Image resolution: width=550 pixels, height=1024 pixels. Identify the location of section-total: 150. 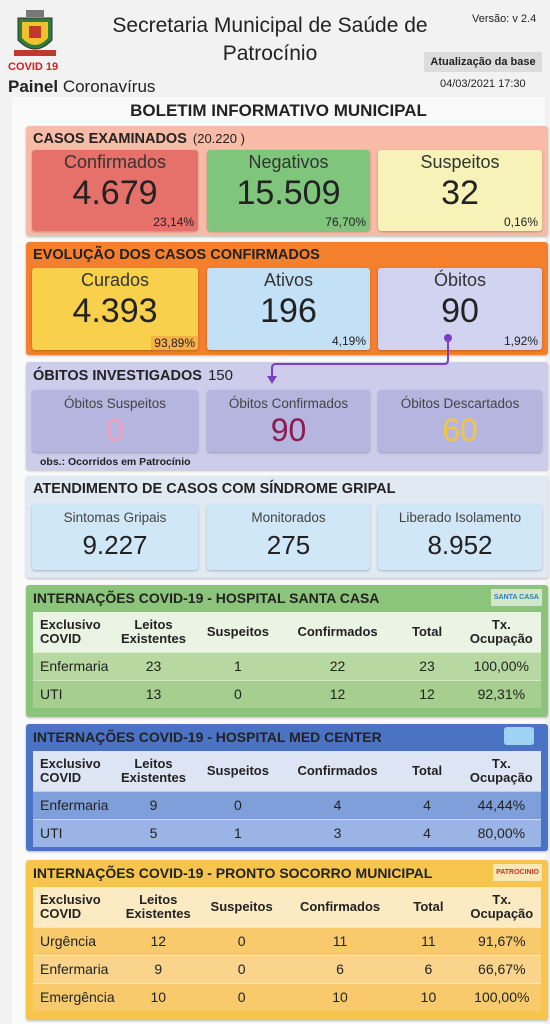
(220, 375).